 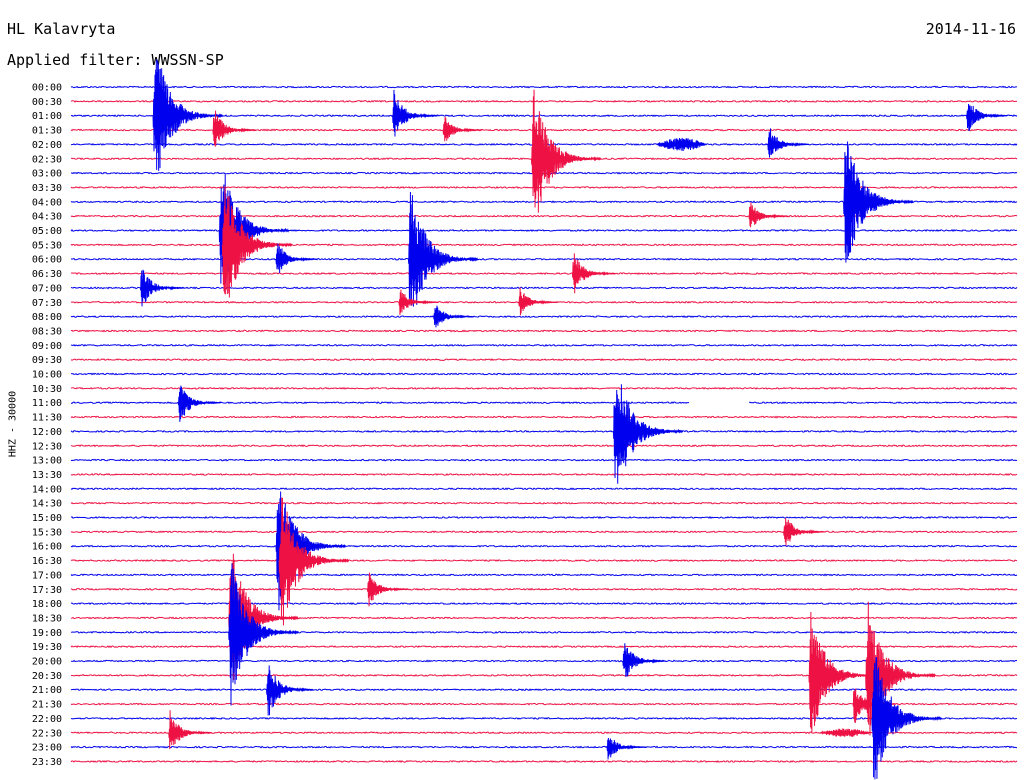 I want to click on row-time-label: 03:30, so click(x=47, y=188).